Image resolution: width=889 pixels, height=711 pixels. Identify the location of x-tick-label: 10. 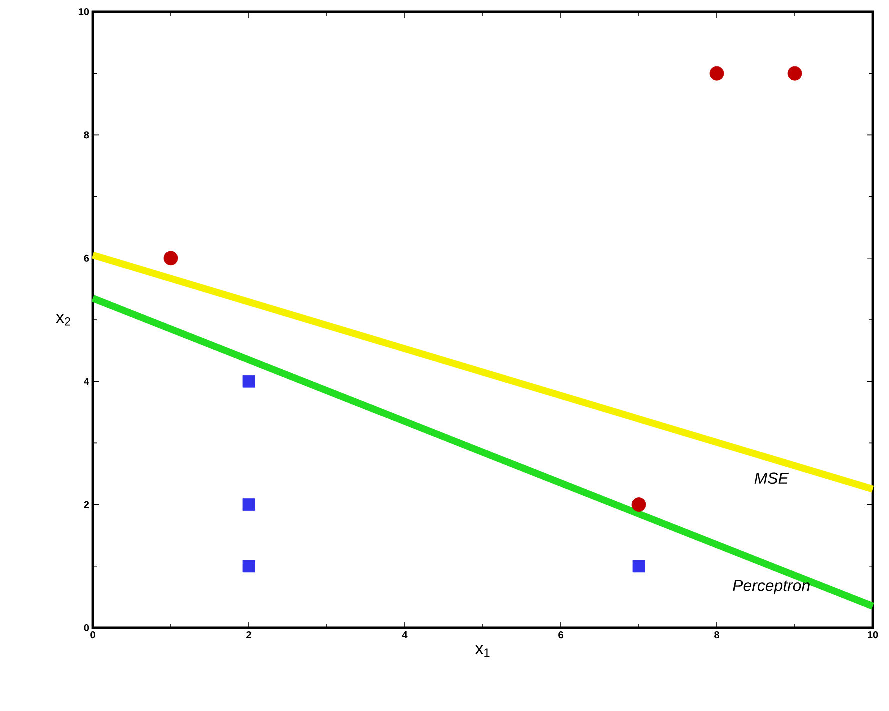
(873, 635).